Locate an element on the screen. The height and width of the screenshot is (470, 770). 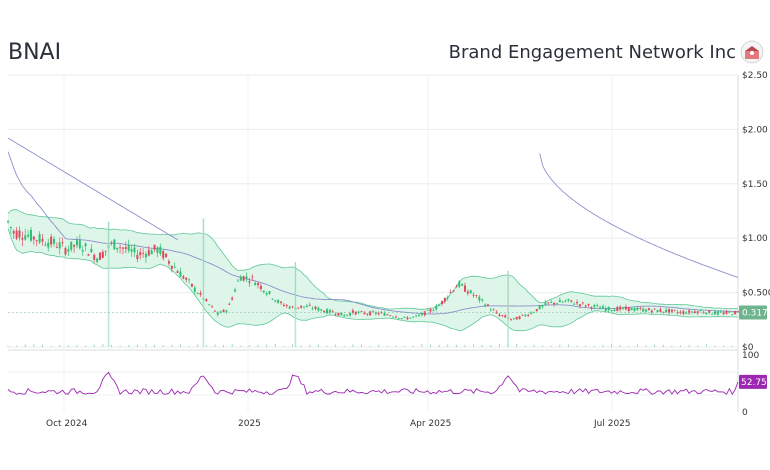
price-tick-label: $2.50 is located at coordinates (755, 76).